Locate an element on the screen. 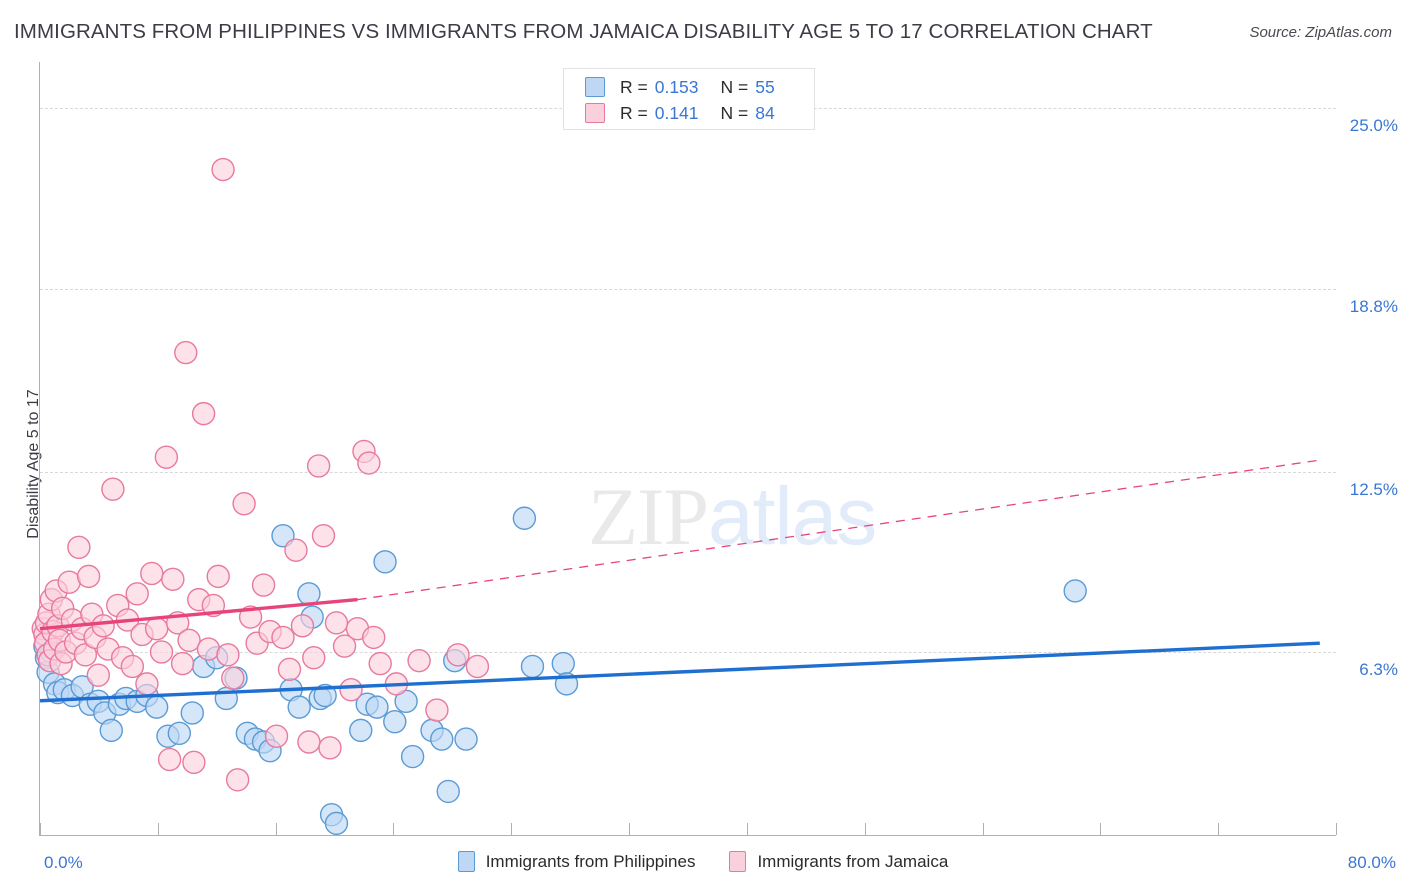  x-axis-line is located at coordinates (687, 835).